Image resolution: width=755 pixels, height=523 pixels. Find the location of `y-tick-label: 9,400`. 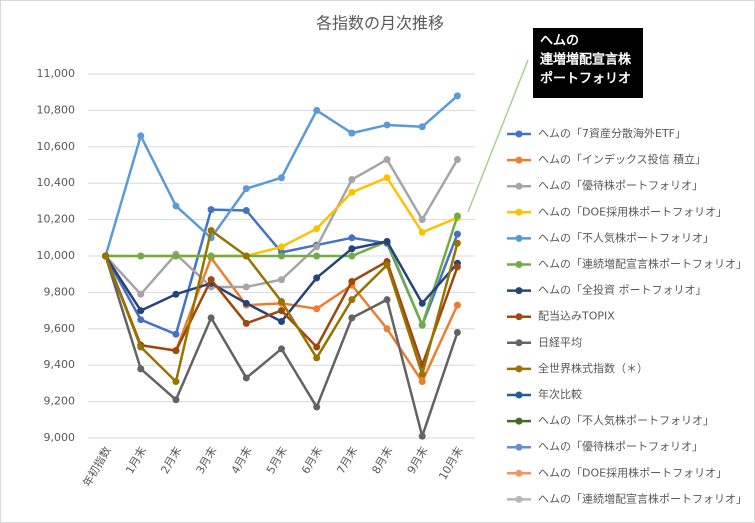

y-tick-label: 9,400 is located at coordinates (60, 364).